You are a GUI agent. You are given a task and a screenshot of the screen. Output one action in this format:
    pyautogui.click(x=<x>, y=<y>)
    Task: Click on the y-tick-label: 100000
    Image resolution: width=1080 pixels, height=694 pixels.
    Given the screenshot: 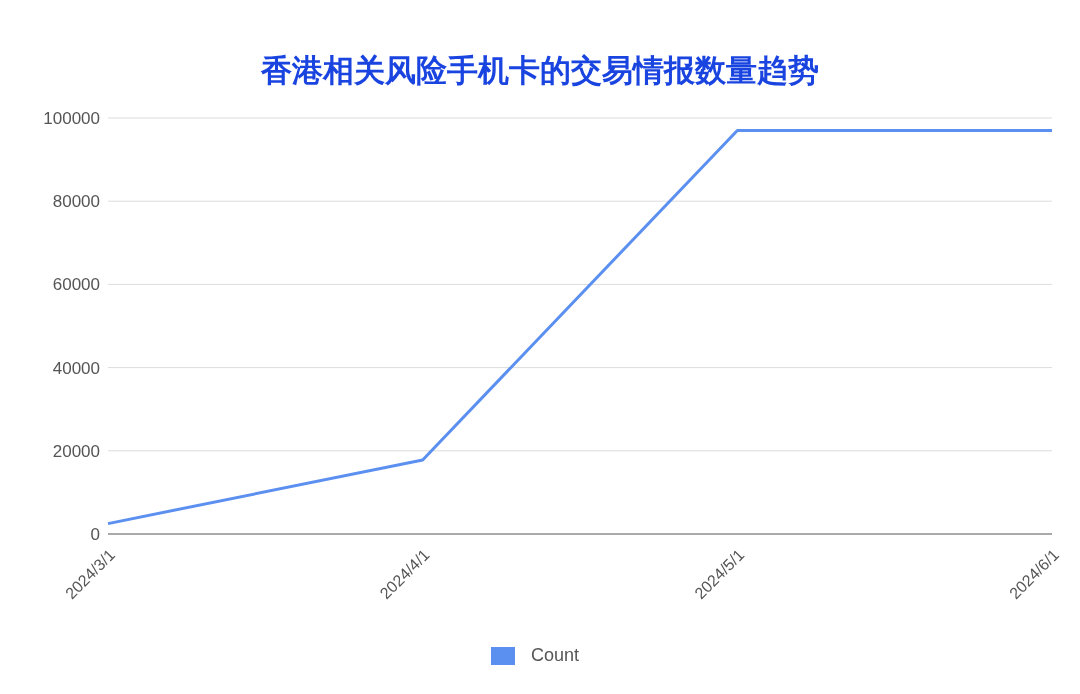 What is the action you would take?
    pyautogui.click(x=71, y=119)
    